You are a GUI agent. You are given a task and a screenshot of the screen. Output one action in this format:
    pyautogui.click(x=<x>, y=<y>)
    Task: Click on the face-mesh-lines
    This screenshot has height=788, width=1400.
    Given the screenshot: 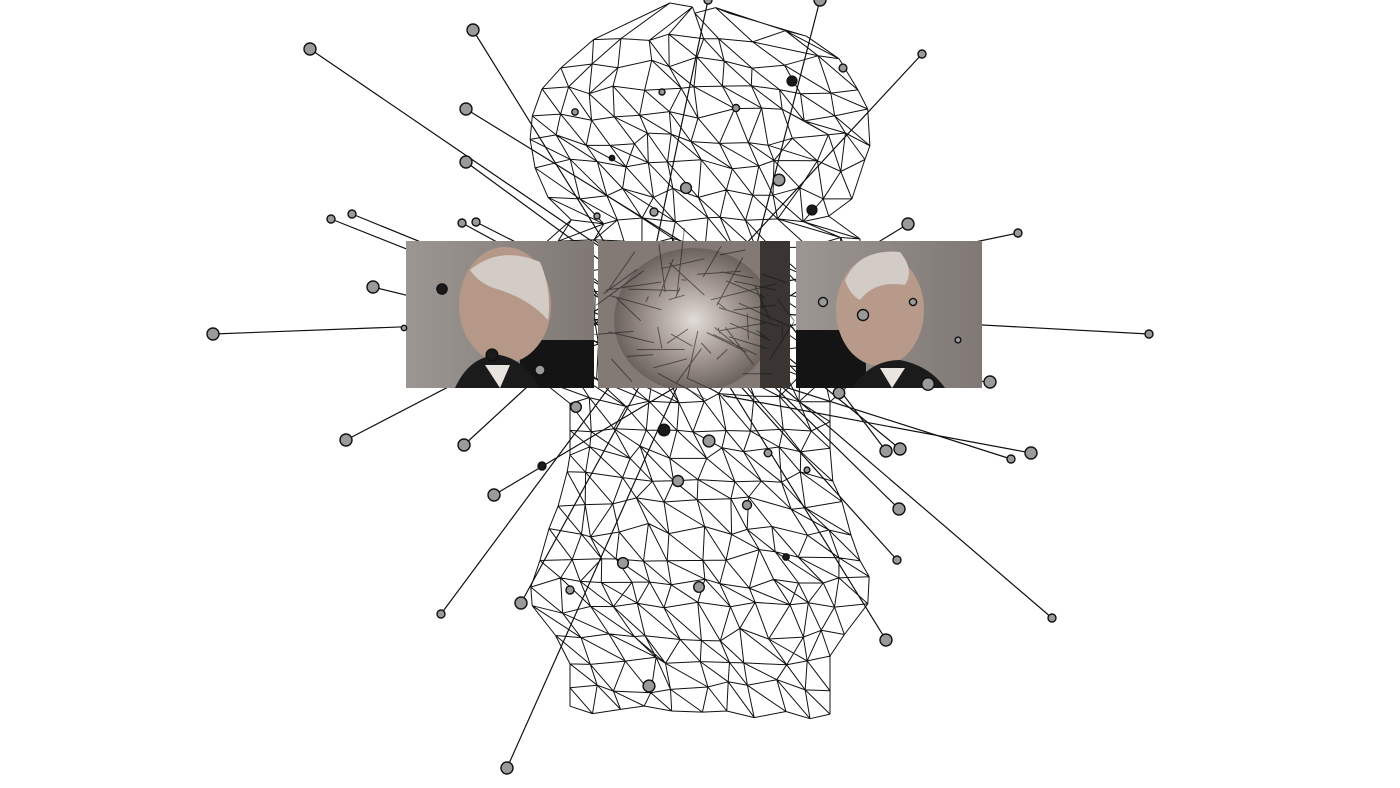 What is the action you would take?
    pyautogui.click(x=694, y=314)
    